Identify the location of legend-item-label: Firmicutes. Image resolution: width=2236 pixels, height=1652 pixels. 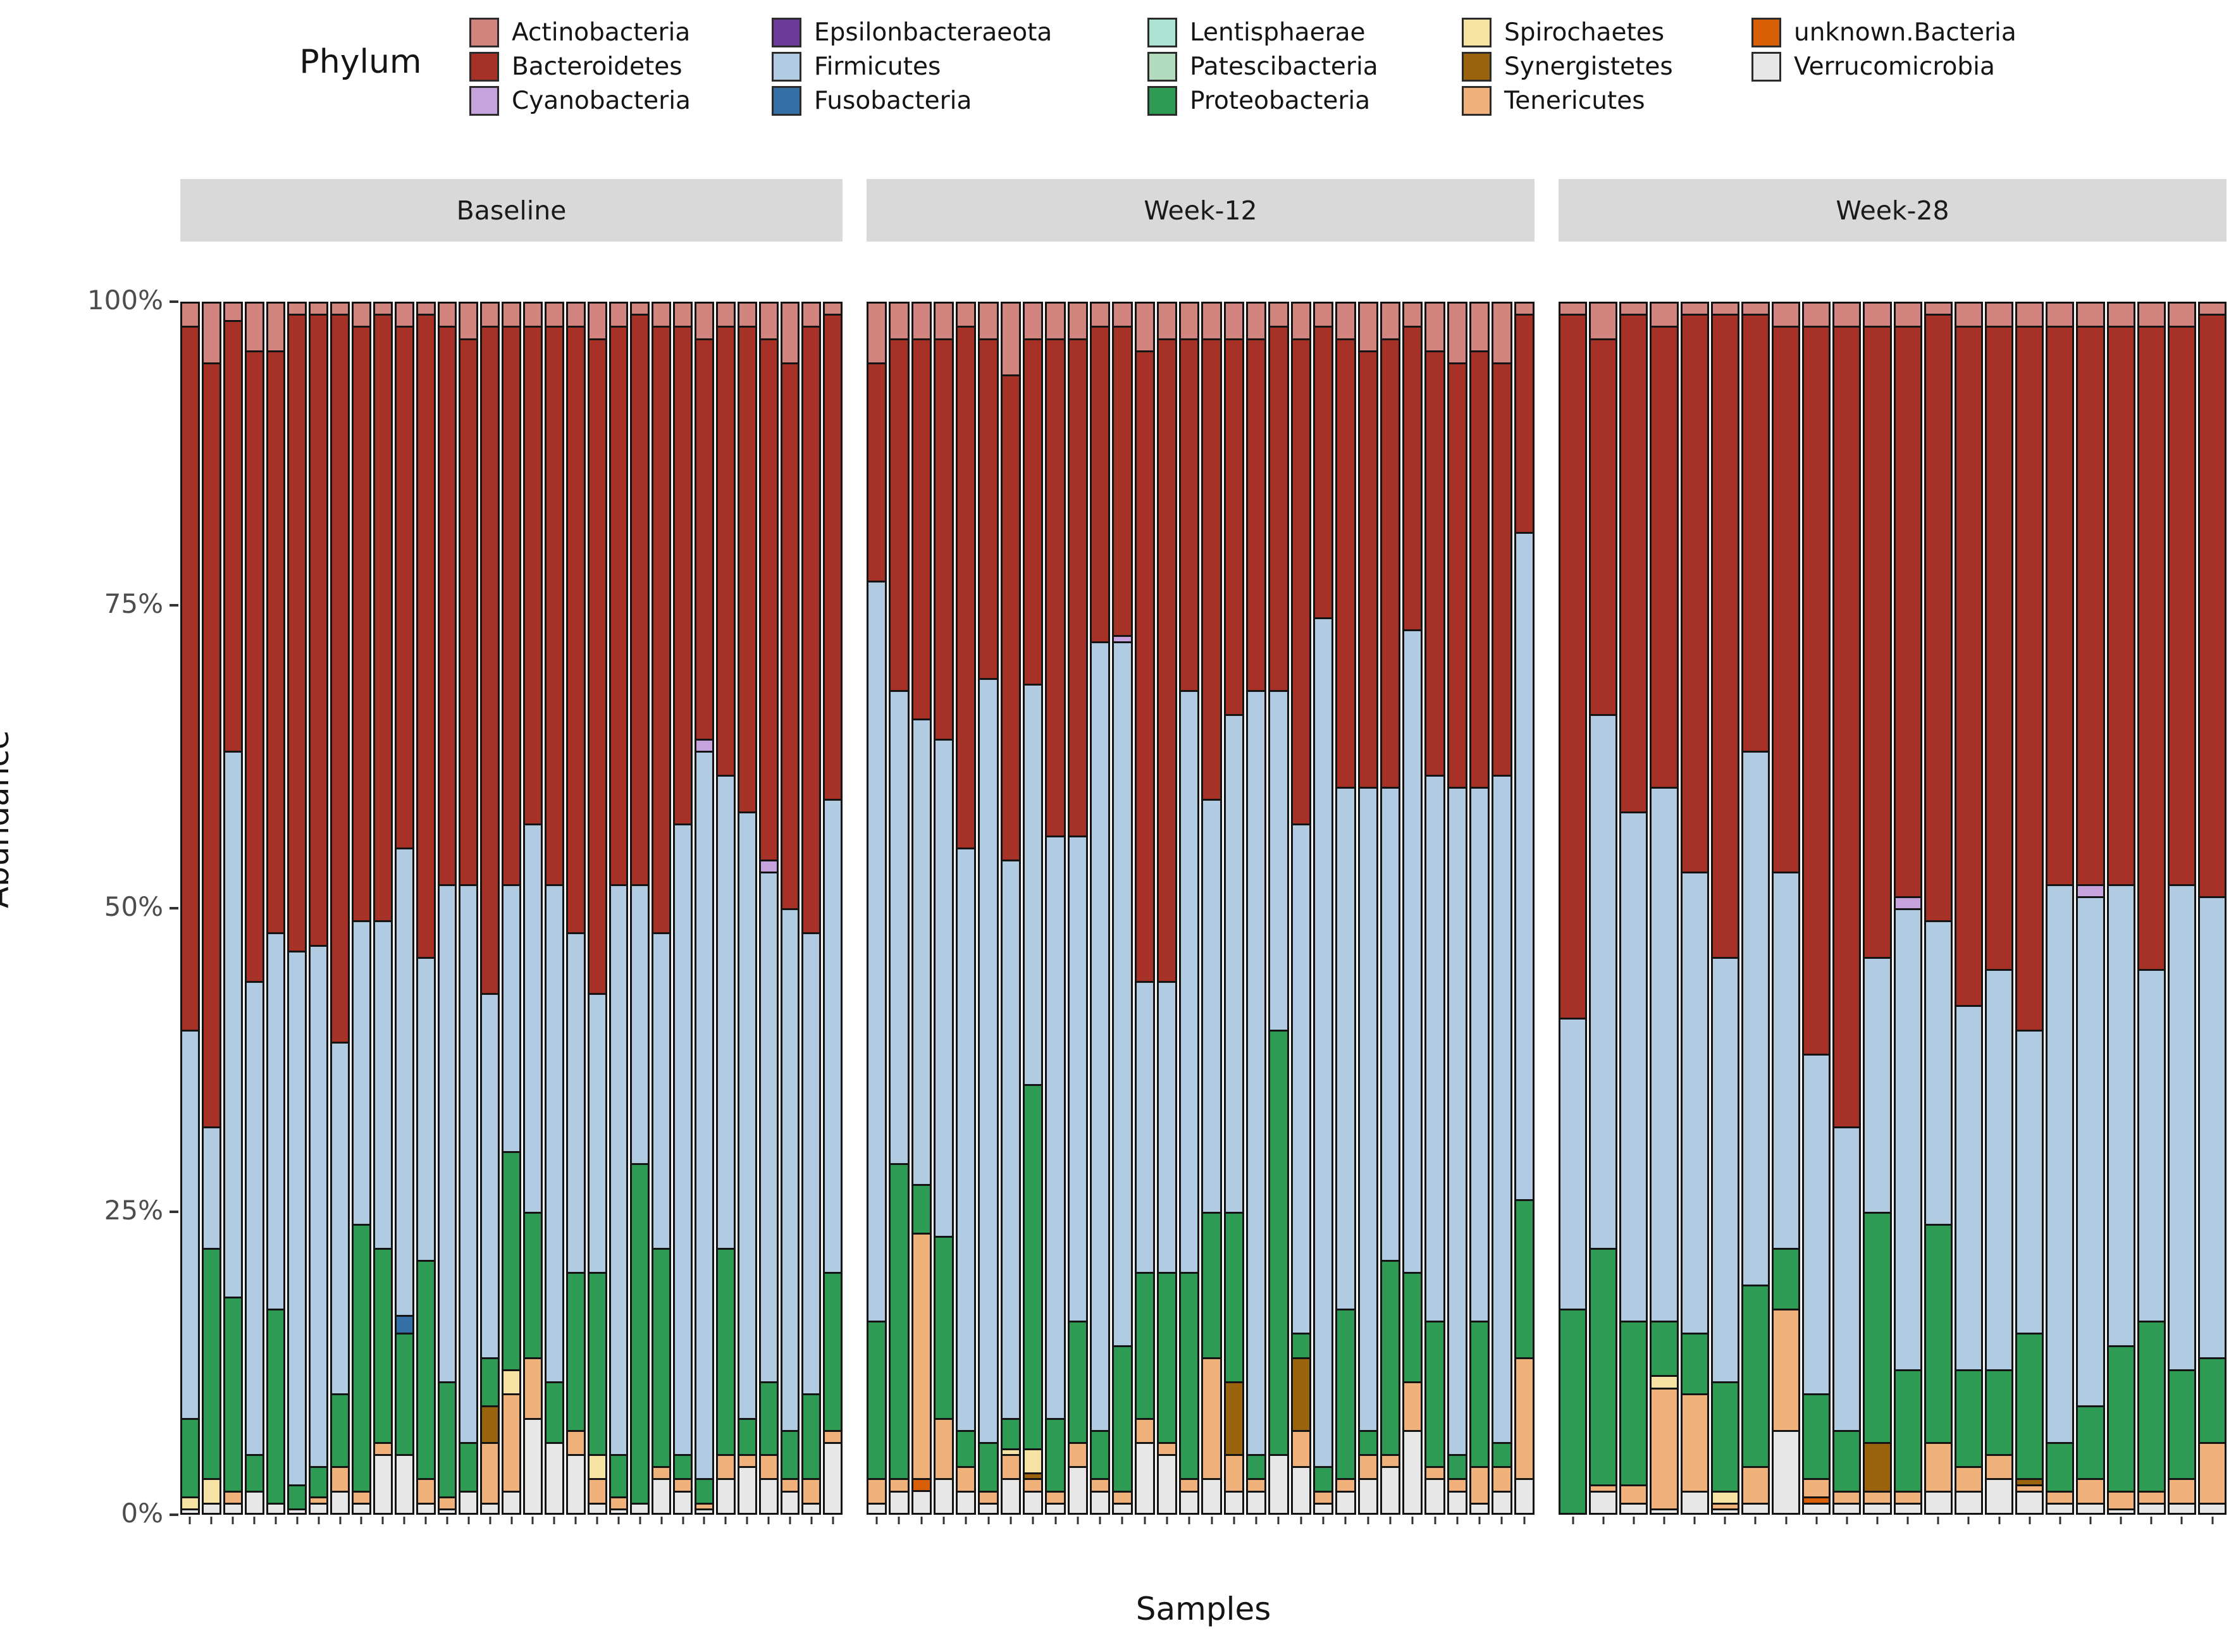
(877, 67).